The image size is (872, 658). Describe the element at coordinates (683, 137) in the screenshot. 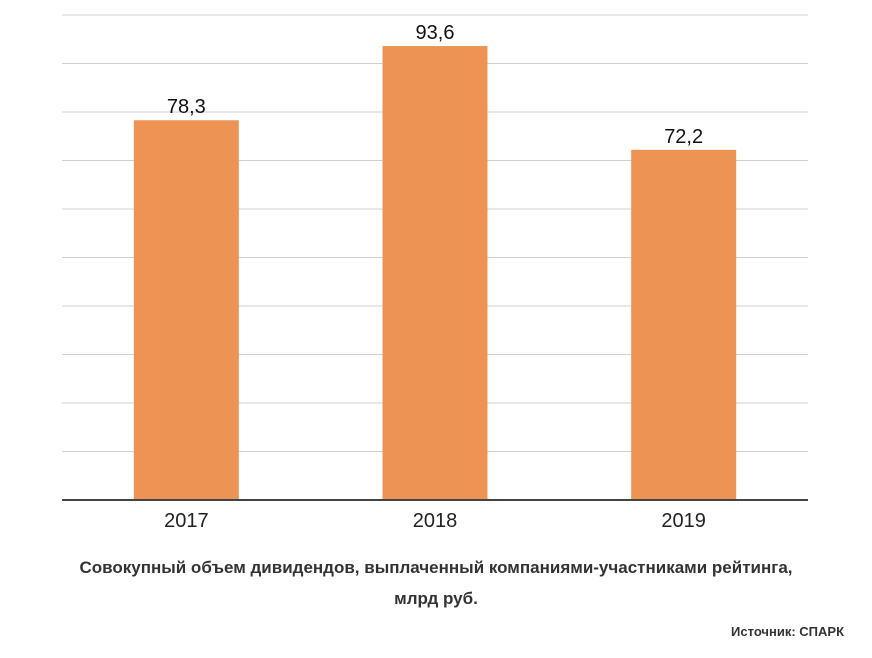

I see `data-label-2019: 72,2` at that location.